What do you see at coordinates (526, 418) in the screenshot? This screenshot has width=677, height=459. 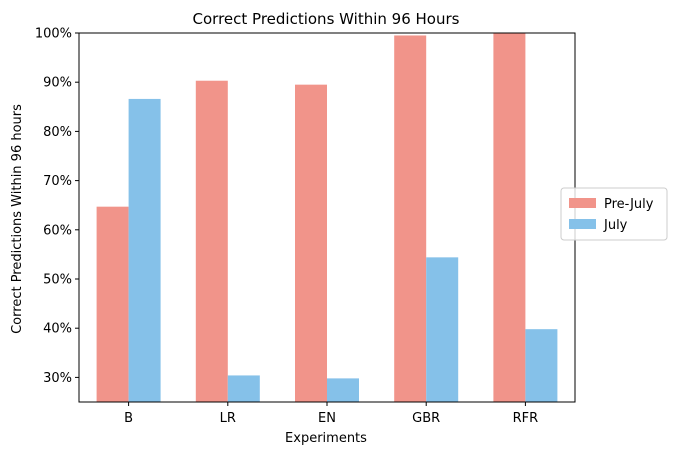 I see `x-tick-label: RFR` at bounding box center [526, 418].